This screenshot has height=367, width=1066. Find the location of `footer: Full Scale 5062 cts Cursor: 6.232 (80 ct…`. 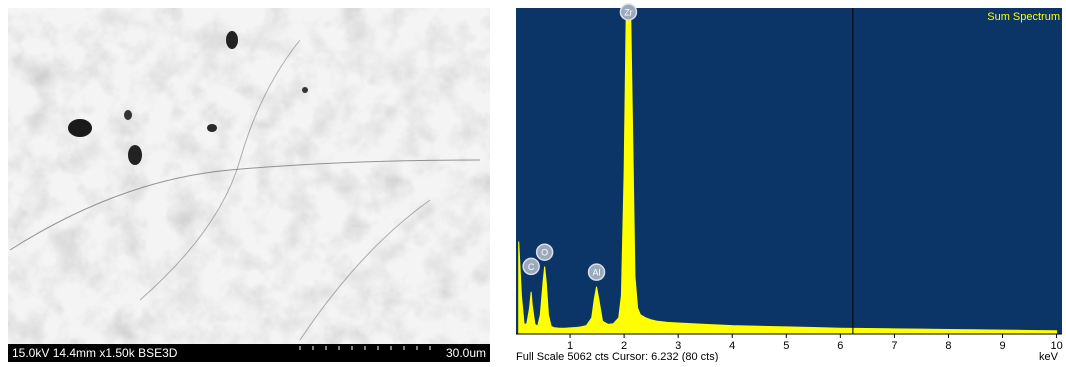

footer: Full Scale 5062 cts Cursor: 6.232 (80 ct… is located at coordinates (617, 356).